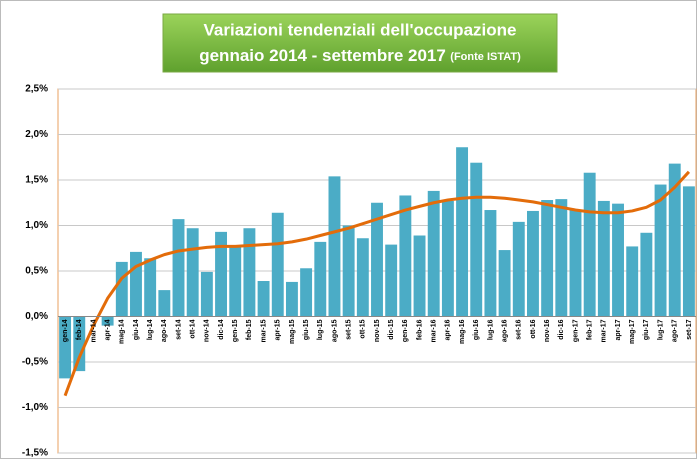 The height and width of the screenshot is (459, 697). Describe the element at coordinates (221, 329) in the screenshot. I see `x-tick-label: dic-14` at that location.